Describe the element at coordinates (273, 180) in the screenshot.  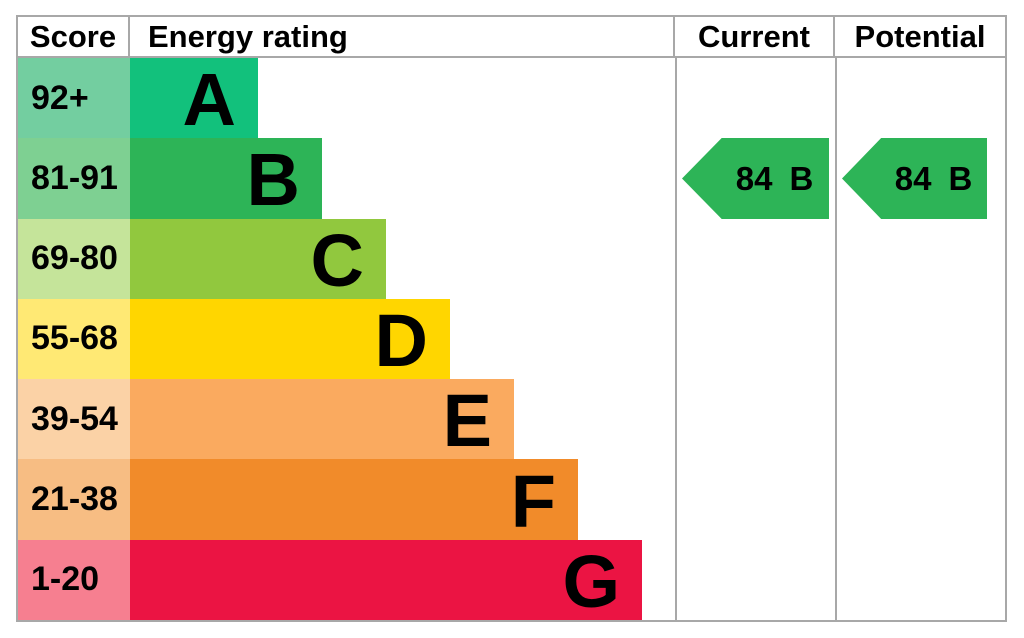
I see `rating-letter: B` at that location.